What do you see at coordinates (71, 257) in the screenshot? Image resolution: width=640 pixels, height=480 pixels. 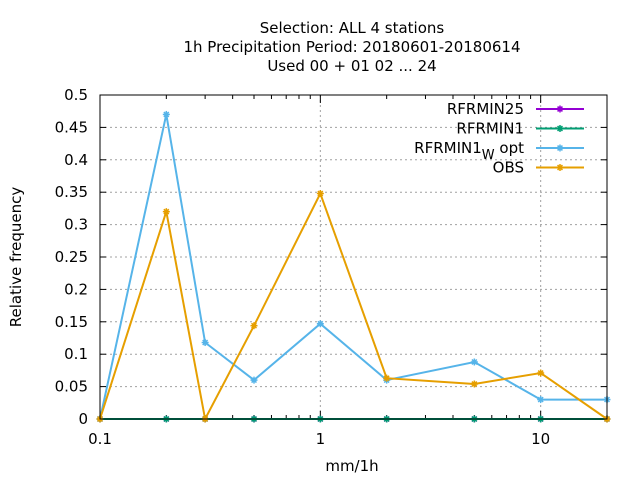 I see `y-tick-label: 0.25` at bounding box center [71, 257].